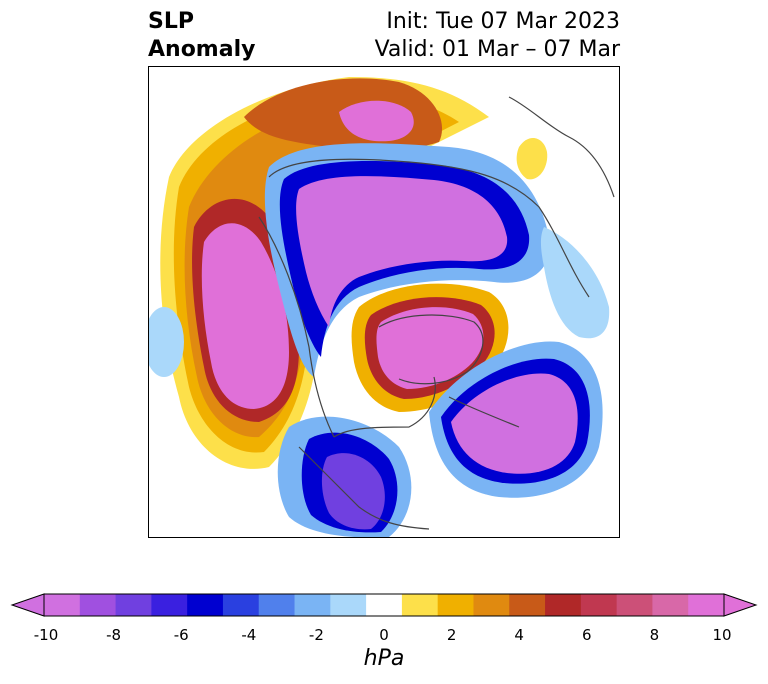 The image size is (768, 684). I want to click on colorbar-tick-label: 10, so click(722, 635).